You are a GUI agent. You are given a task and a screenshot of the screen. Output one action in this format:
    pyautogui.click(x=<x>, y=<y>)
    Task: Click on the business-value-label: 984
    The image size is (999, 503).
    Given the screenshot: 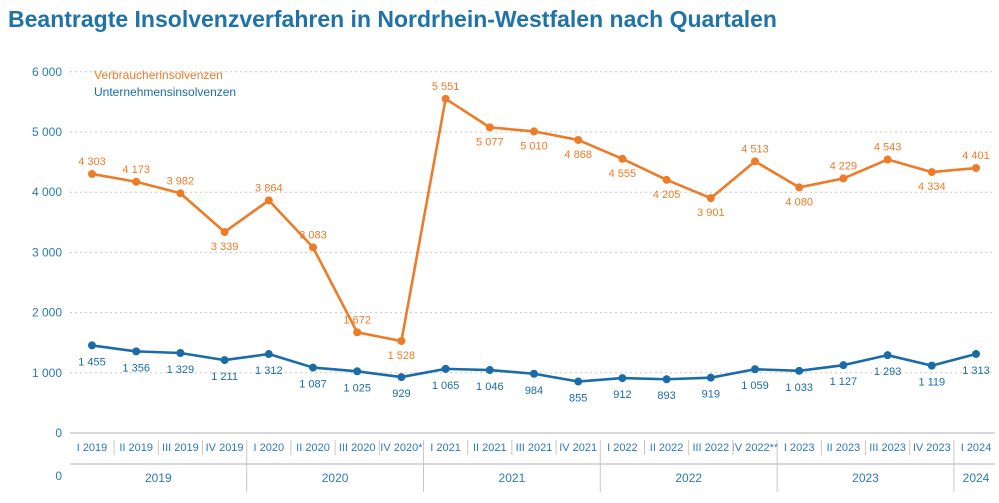 What is the action you would take?
    pyautogui.click(x=534, y=391)
    